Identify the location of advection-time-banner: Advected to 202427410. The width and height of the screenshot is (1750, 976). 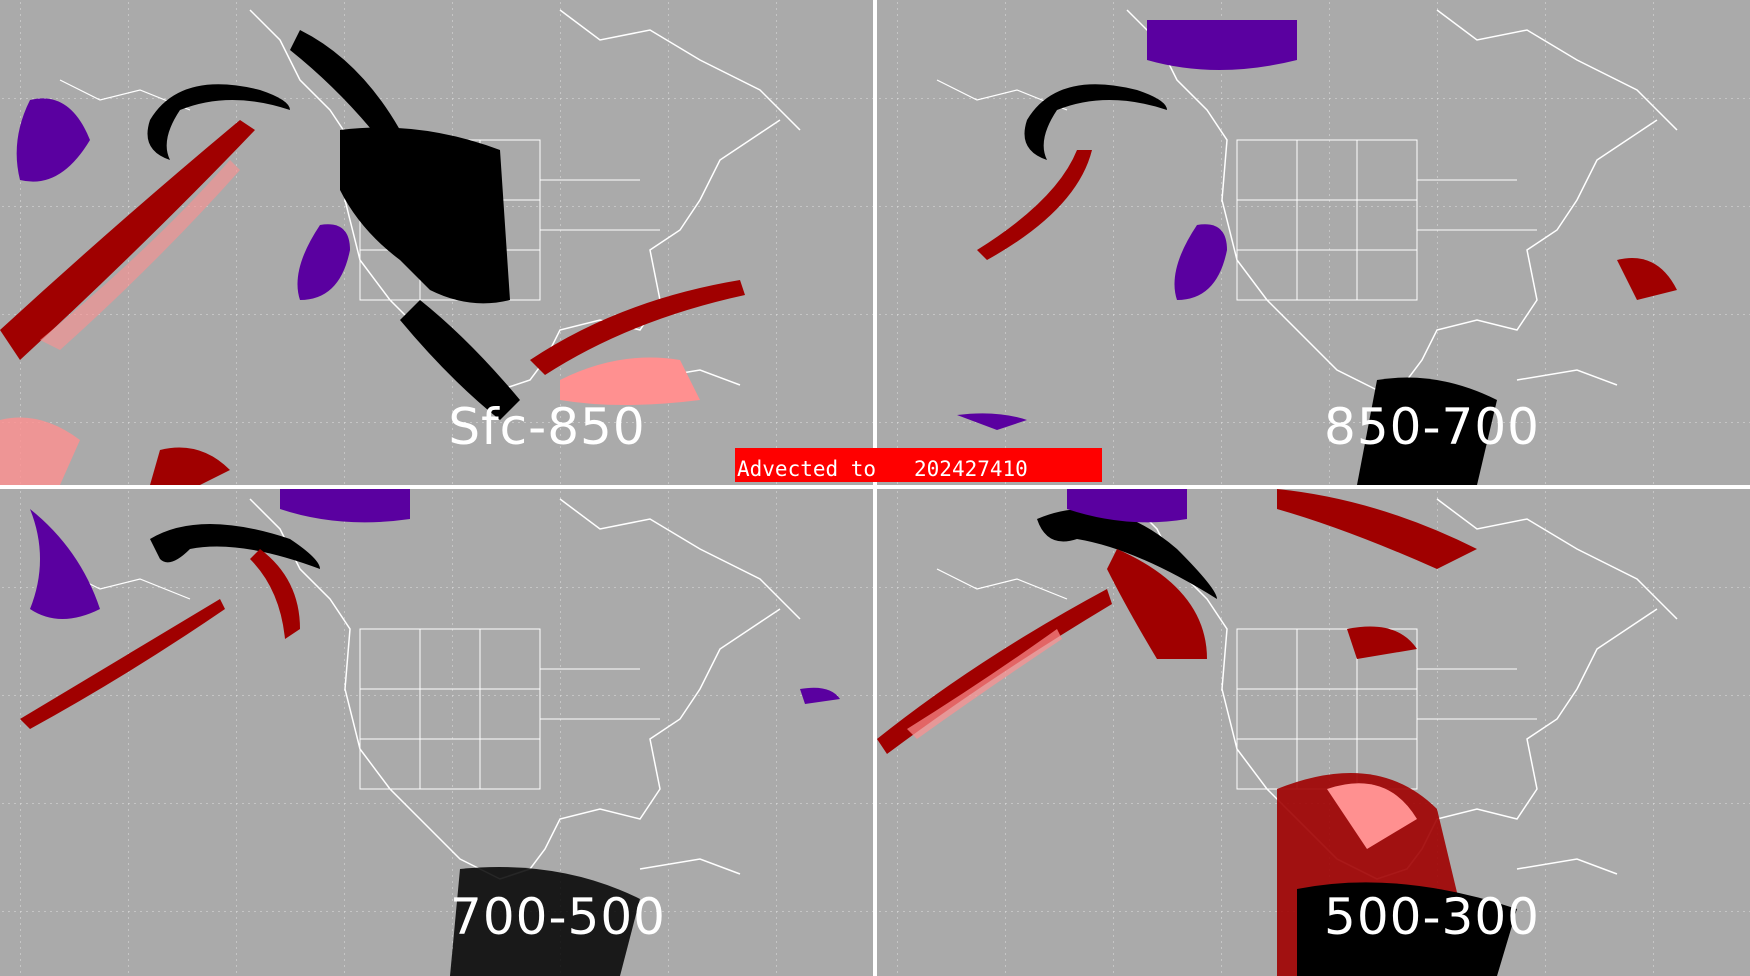
(918, 465).